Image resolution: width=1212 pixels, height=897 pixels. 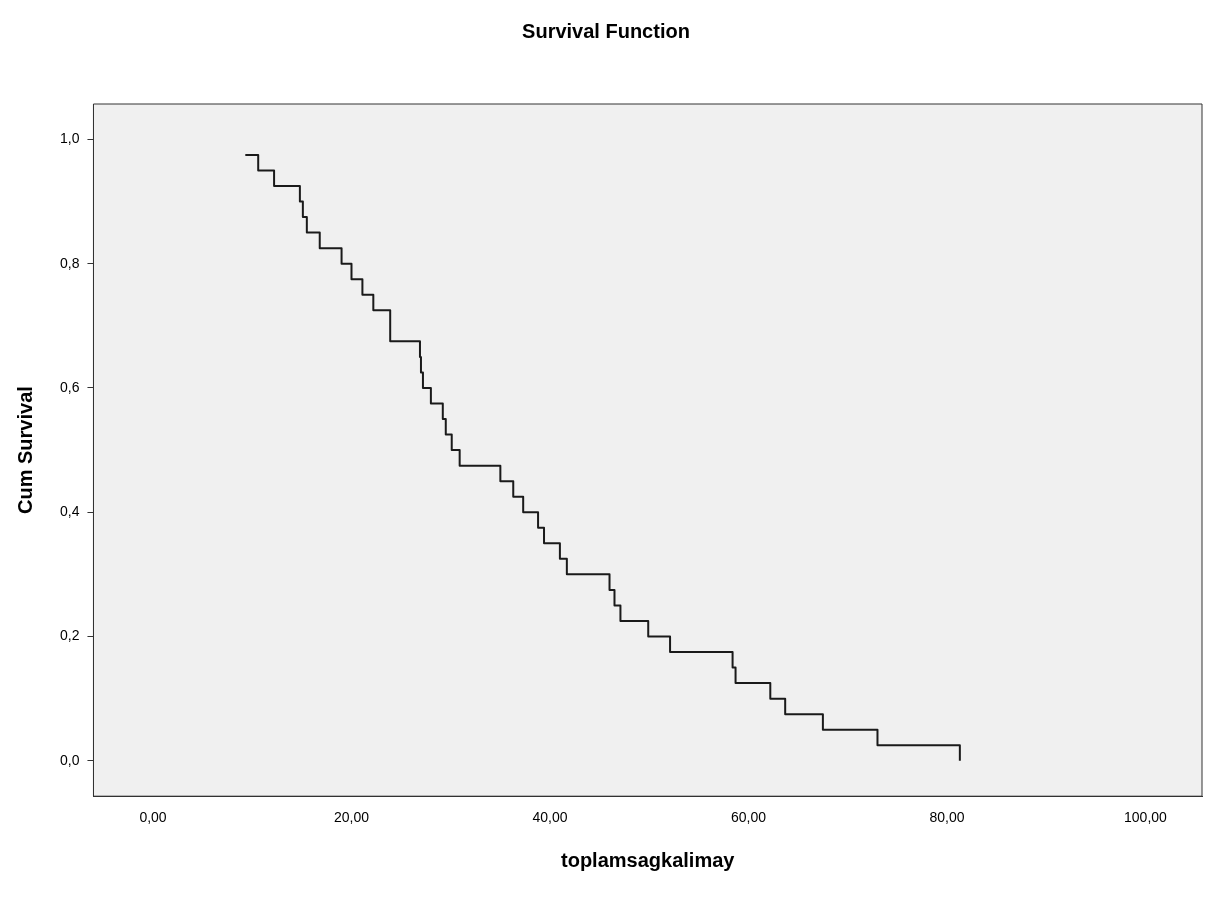 What do you see at coordinates (69, 262) in the screenshot?
I see `y-tick-label: 0,8` at bounding box center [69, 262].